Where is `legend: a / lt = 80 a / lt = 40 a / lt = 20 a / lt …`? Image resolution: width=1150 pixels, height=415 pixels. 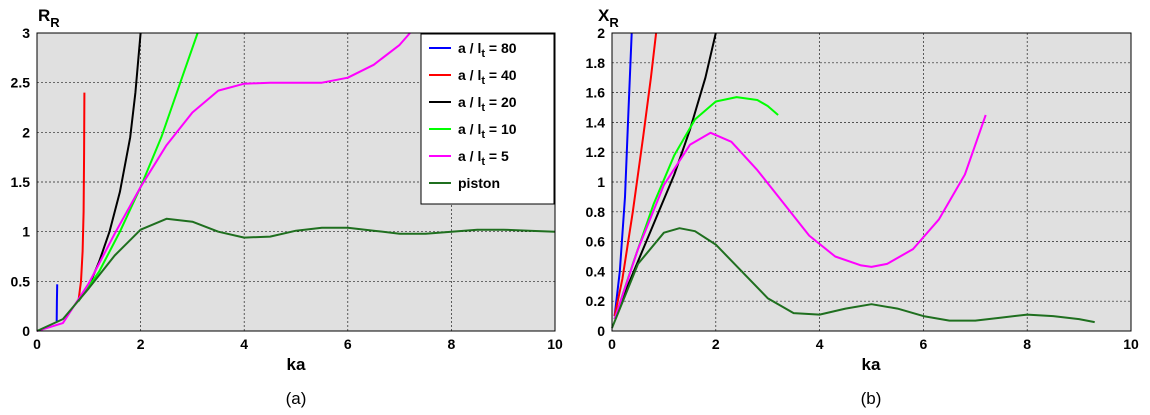 legend: a / lt = 80 a / lt = 40 a / lt = 20 a / lt … is located at coordinates (487, 119).